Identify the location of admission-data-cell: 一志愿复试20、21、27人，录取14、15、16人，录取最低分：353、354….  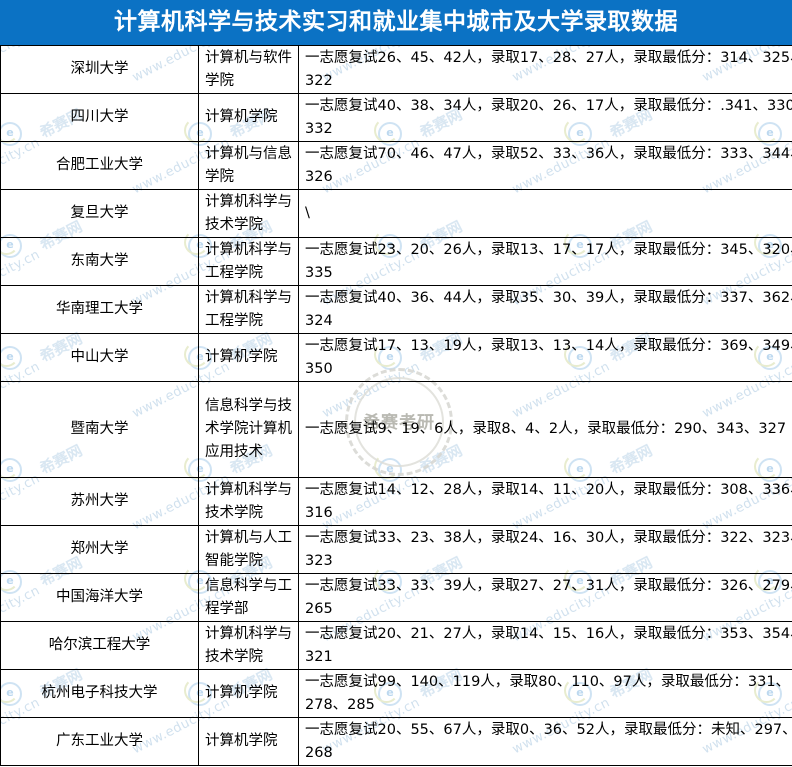
(545, 645).